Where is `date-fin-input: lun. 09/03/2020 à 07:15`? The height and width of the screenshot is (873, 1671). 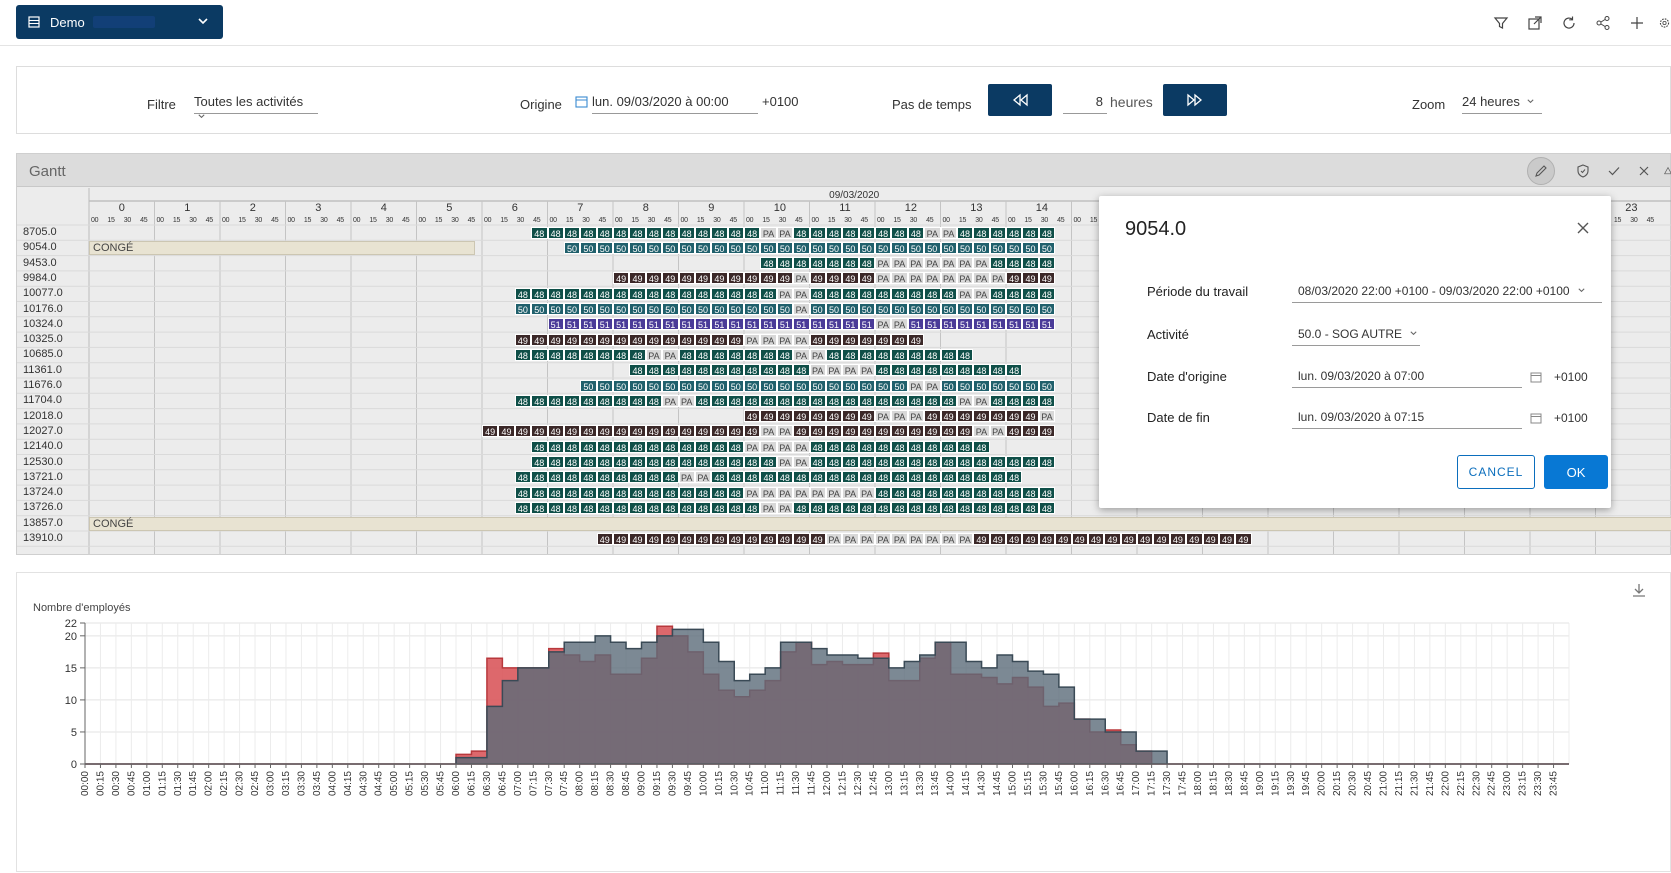 date-fin-input: lun. 09/03/2020 à 07:15 is located at coordinates (1407, 419).